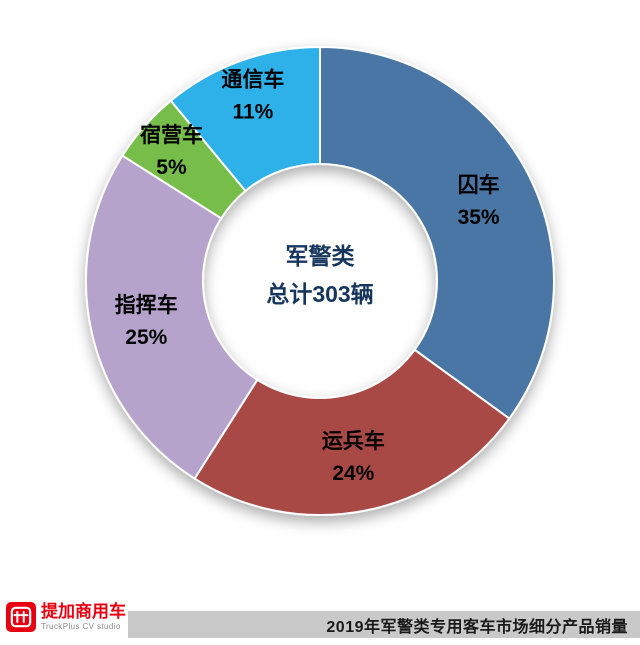  Describe the element at coordinates (320, 256) in the screenshot. I see `center-label-category: 军警类` at that location.